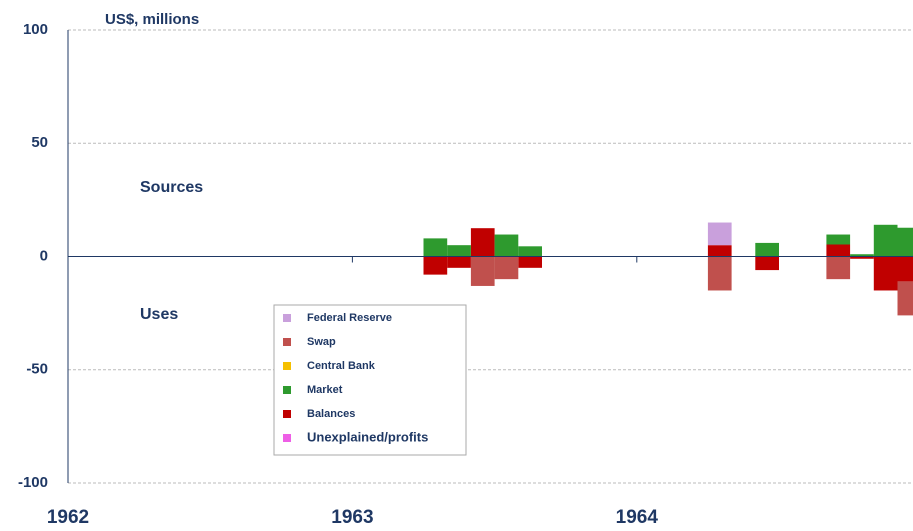 The height and width of the screenshot is (531, 913). What do you see at coordinates (33, 482) in the screenshot?
I see `y-tick-label: -100` at bounding box center [33, 482].